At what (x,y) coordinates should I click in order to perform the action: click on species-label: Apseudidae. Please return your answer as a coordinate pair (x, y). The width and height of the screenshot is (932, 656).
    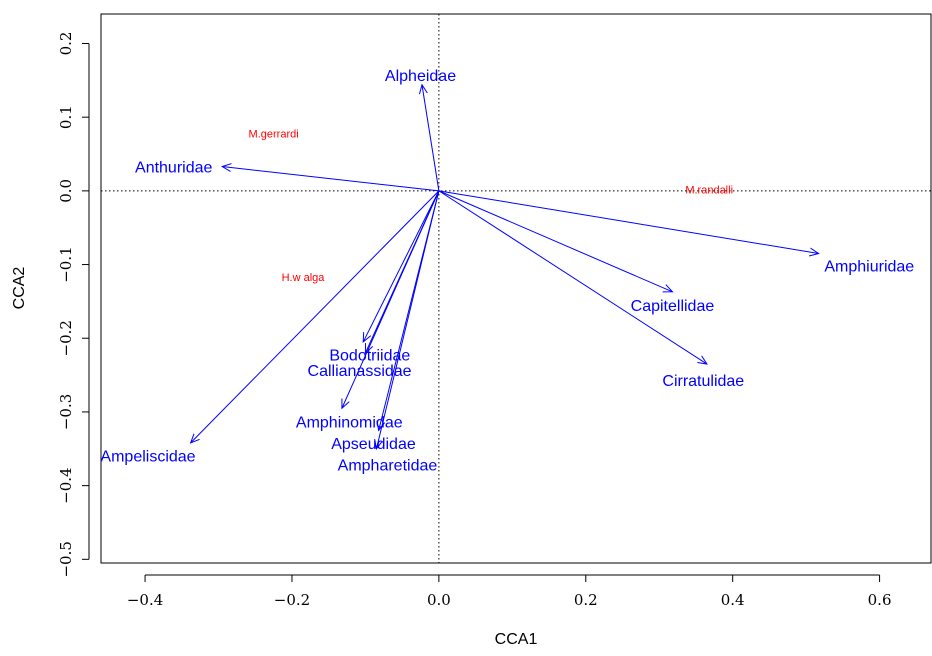
    Looking at the image, I should click on (373, 444).